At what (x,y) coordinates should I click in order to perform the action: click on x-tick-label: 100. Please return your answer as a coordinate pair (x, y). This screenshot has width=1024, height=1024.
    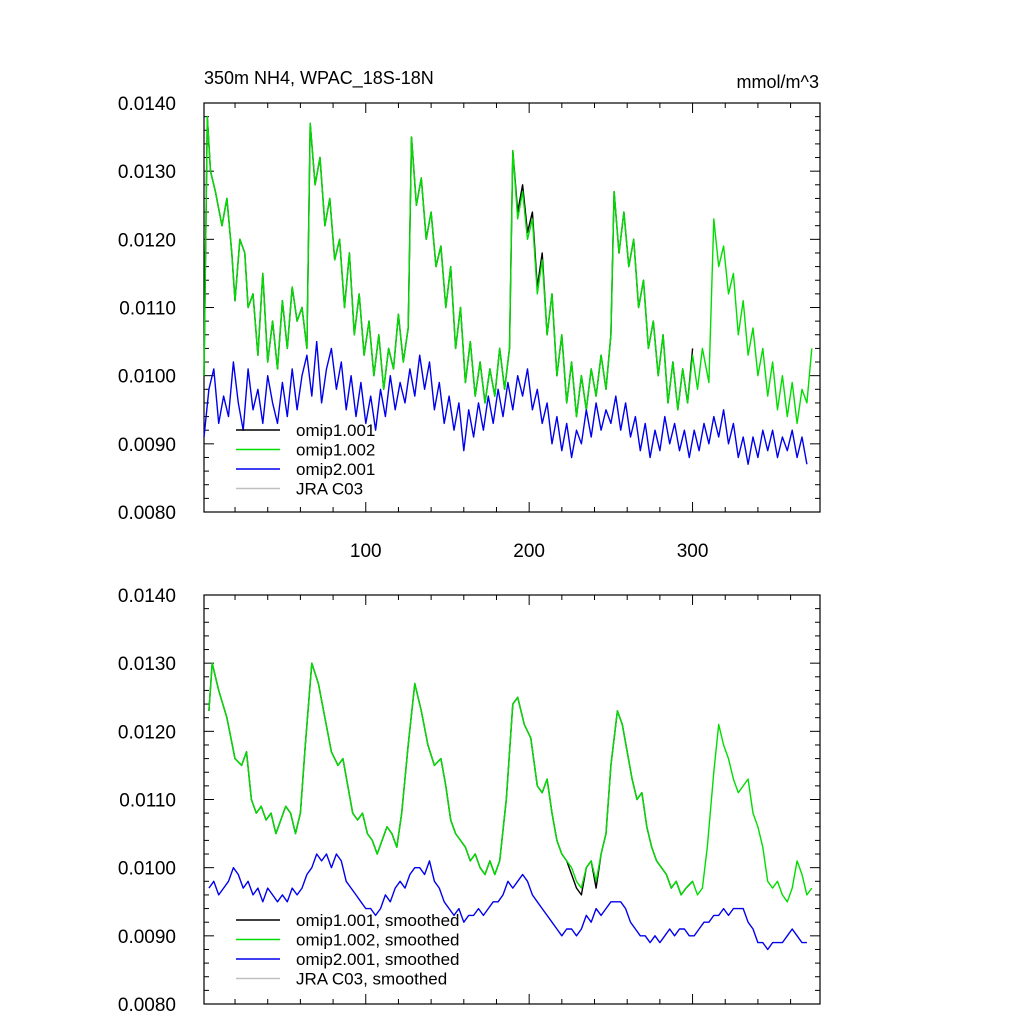
    Looking at the image, I should click on (366, 551).